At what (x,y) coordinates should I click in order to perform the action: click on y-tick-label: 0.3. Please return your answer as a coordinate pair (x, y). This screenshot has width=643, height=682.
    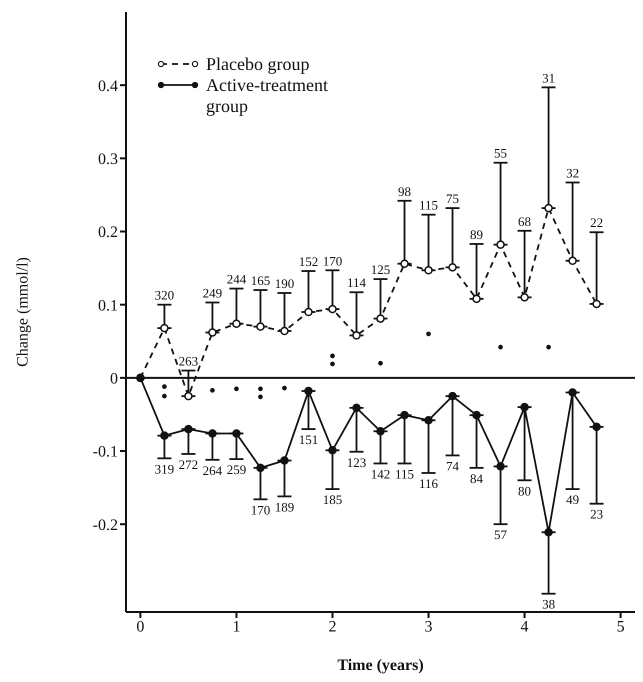
    Looking at the image, I should click on (108, 159).